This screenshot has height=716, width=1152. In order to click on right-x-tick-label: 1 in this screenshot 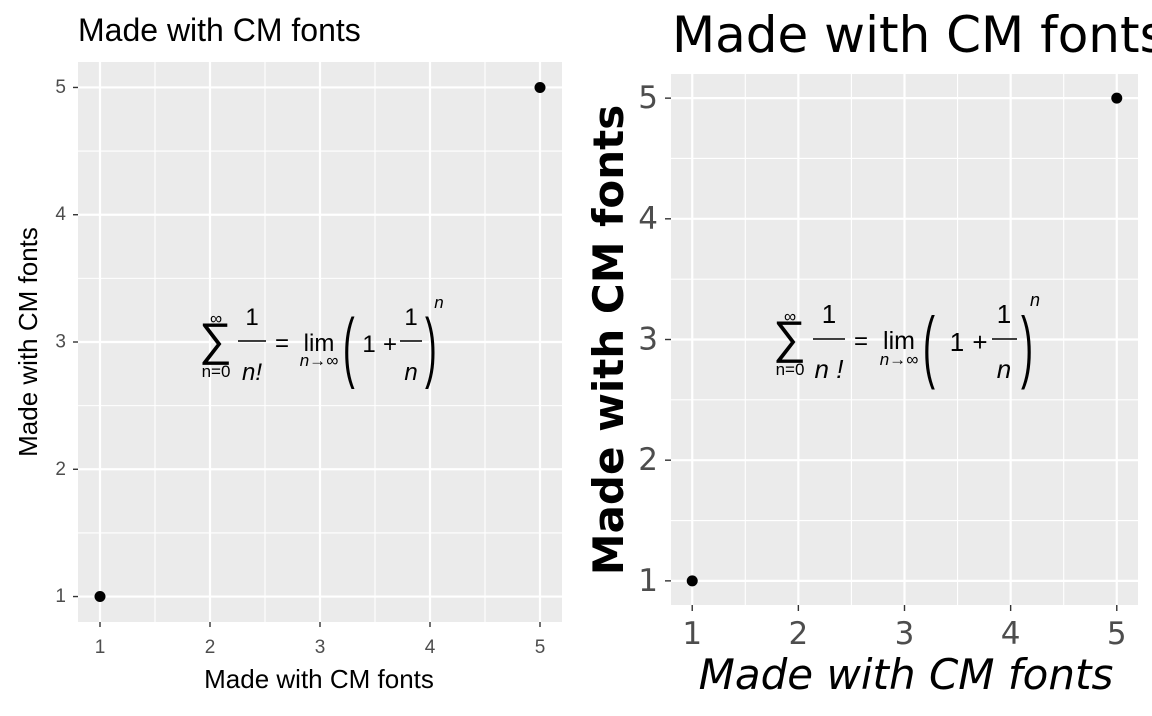, I will do `click(692, 634)`.